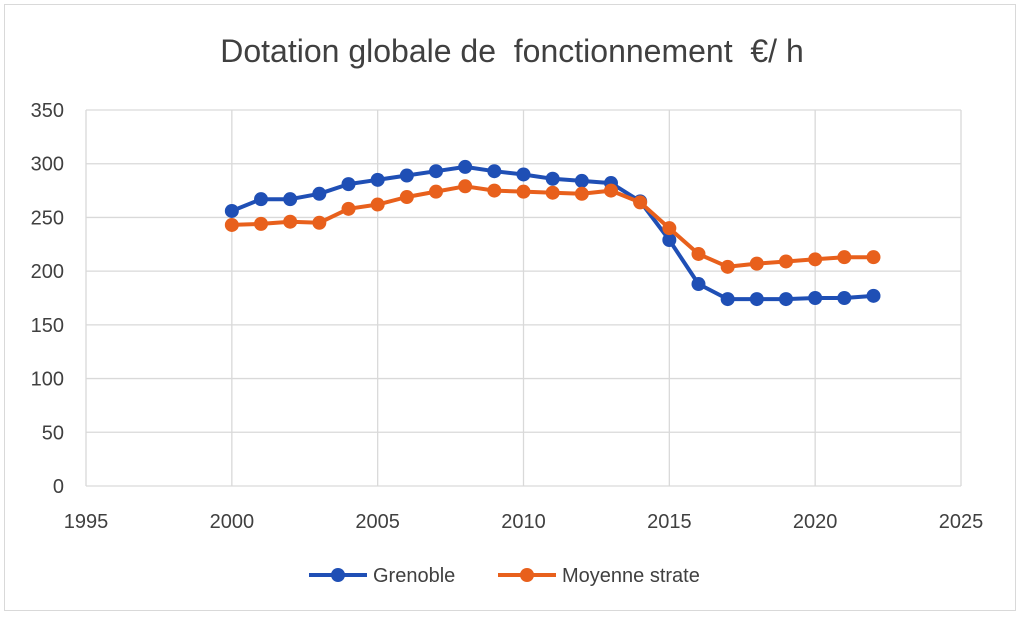  I want to click on legend: Grenoble Moyenne strate, so click(504, 576).